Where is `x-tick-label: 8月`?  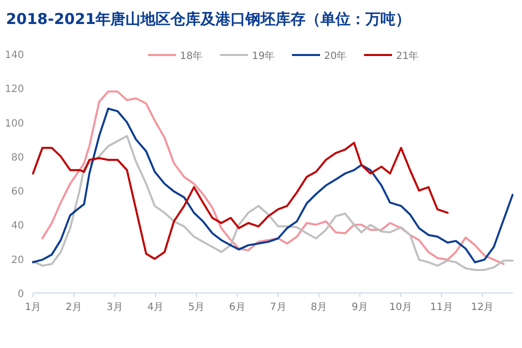
x-tick-label: 8月 is located at coordinates (319, 307).